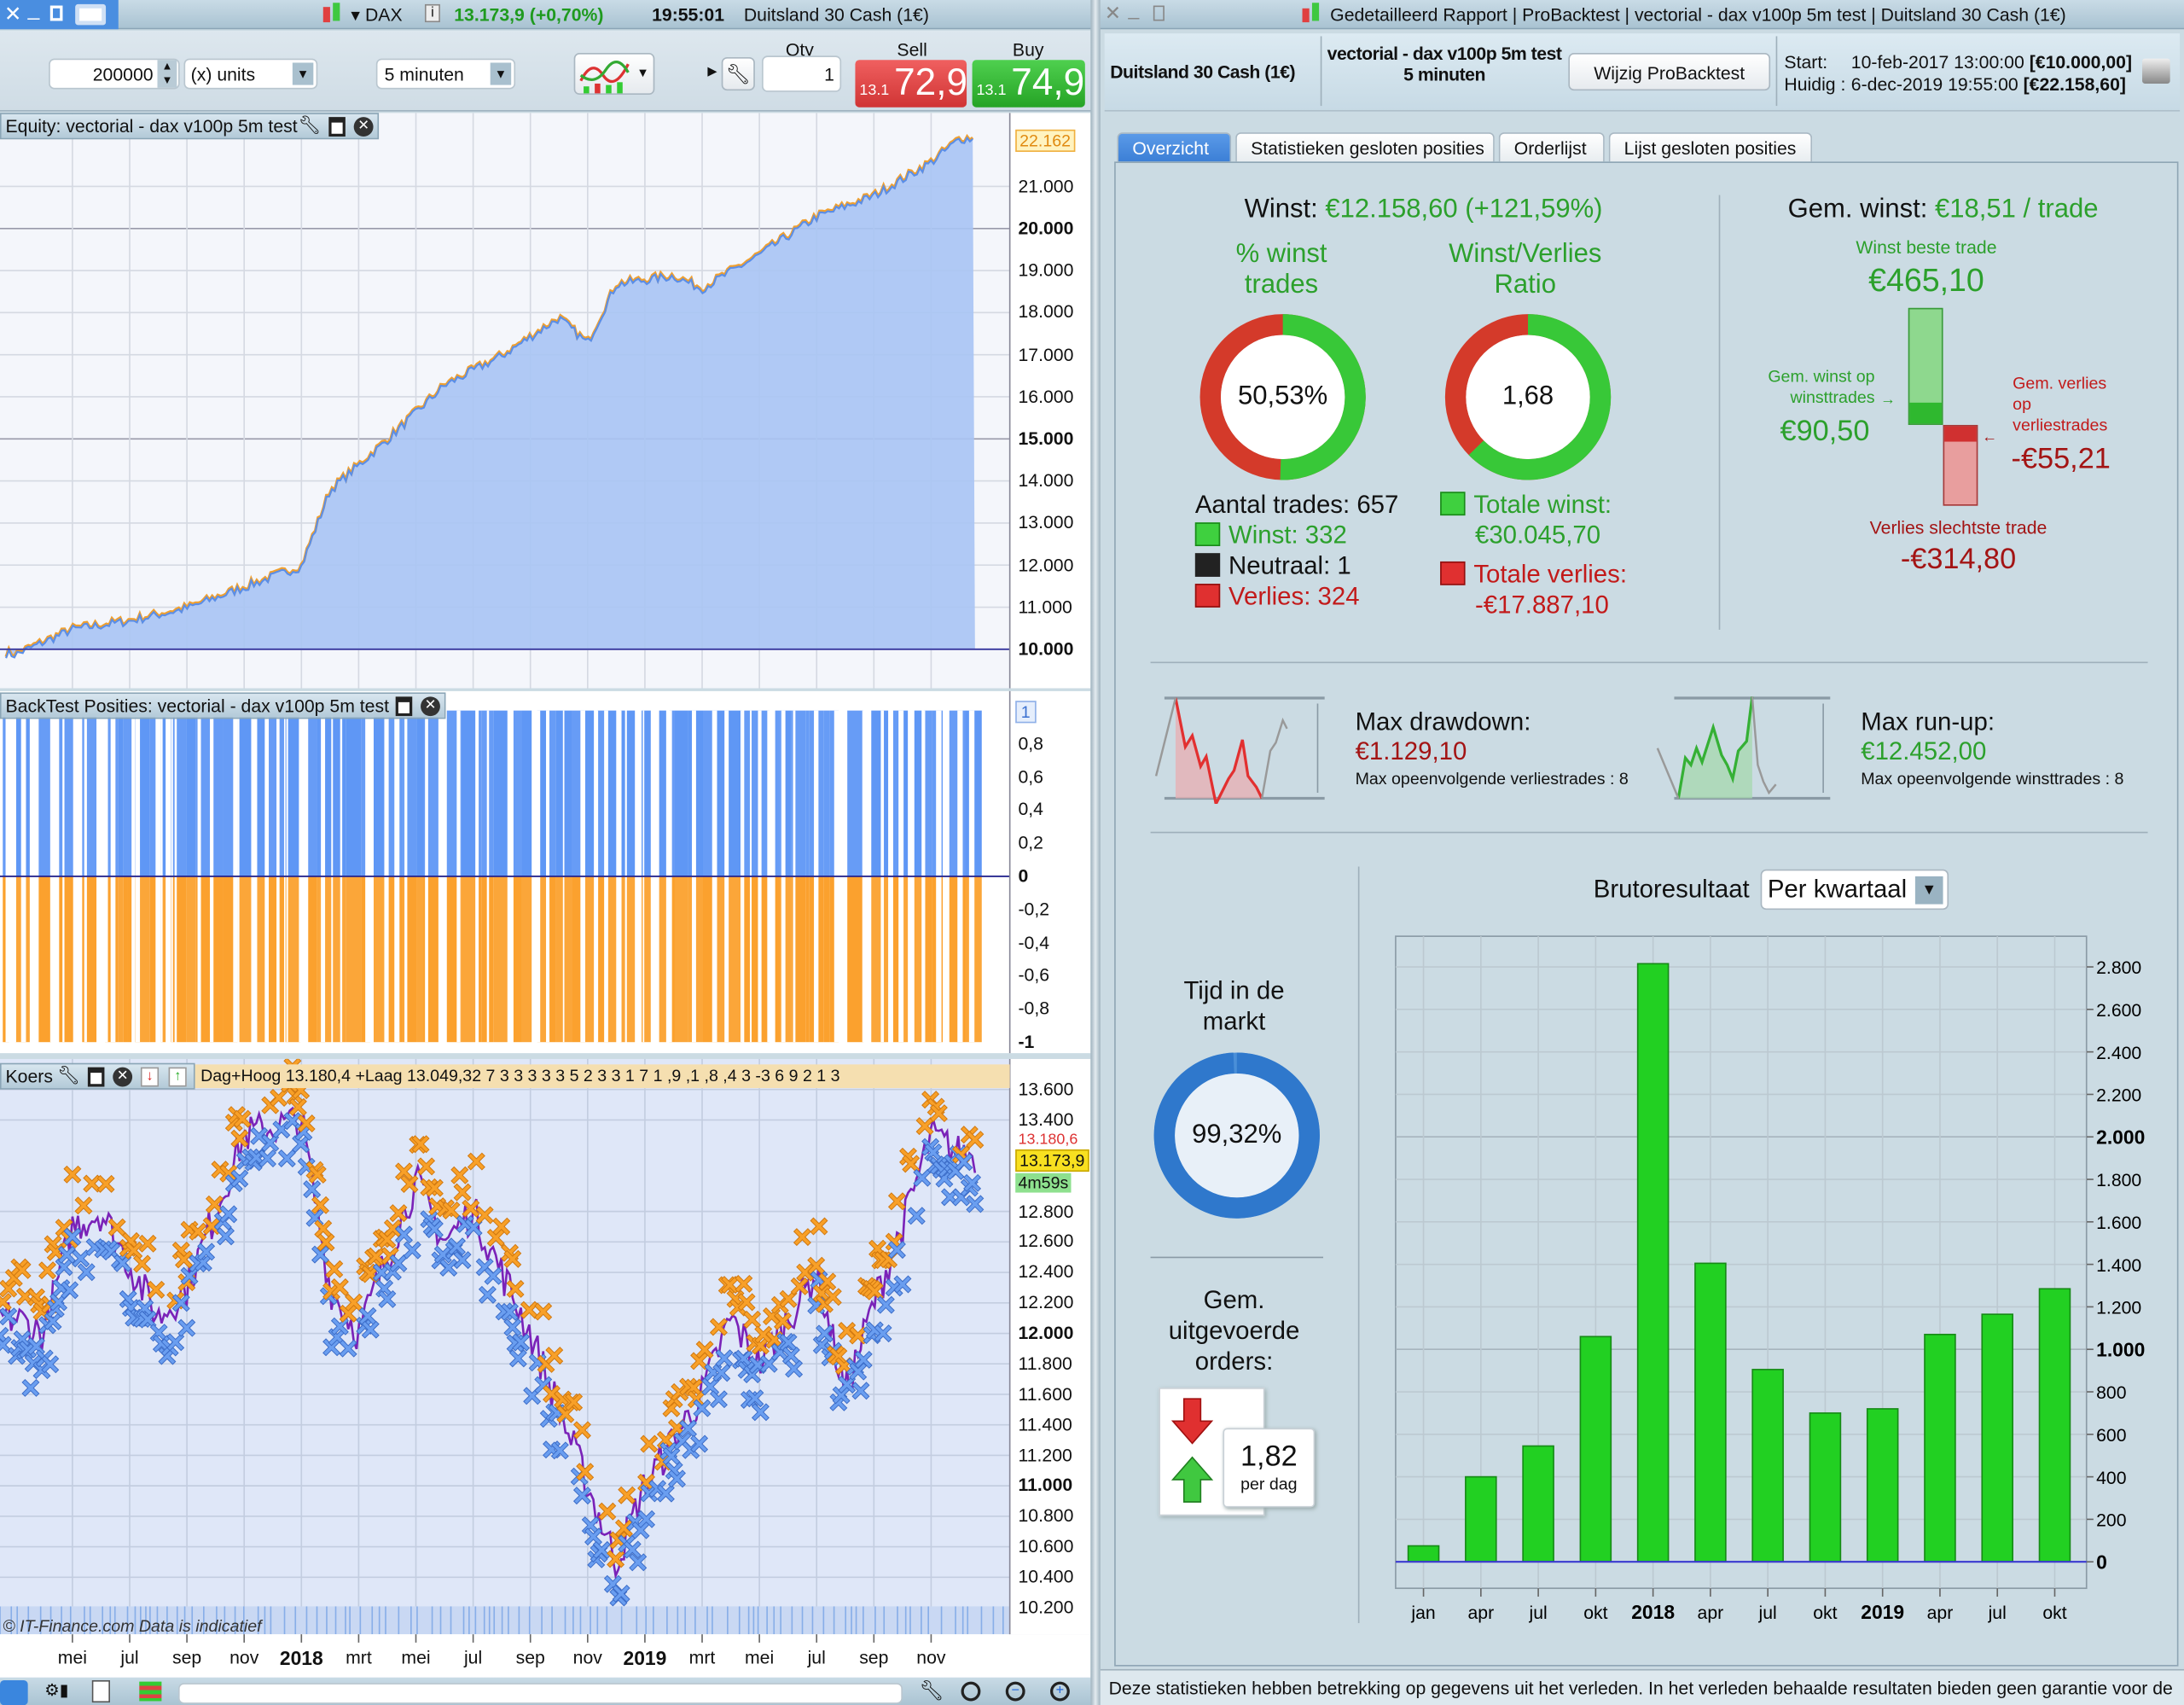  What do you see at coordinates (1855, 890) in the screenshot?
I see `period-select: Per kwartaal ▼` at bounding box center [1855, 890].